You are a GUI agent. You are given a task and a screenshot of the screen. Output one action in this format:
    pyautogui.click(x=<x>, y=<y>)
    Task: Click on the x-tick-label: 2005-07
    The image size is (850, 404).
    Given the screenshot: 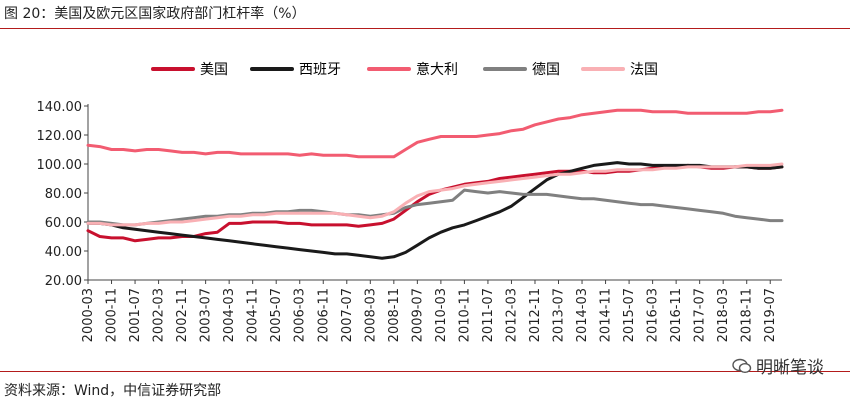 What is the action you would take?
    pyautogui.click(x=276, y=315)
    